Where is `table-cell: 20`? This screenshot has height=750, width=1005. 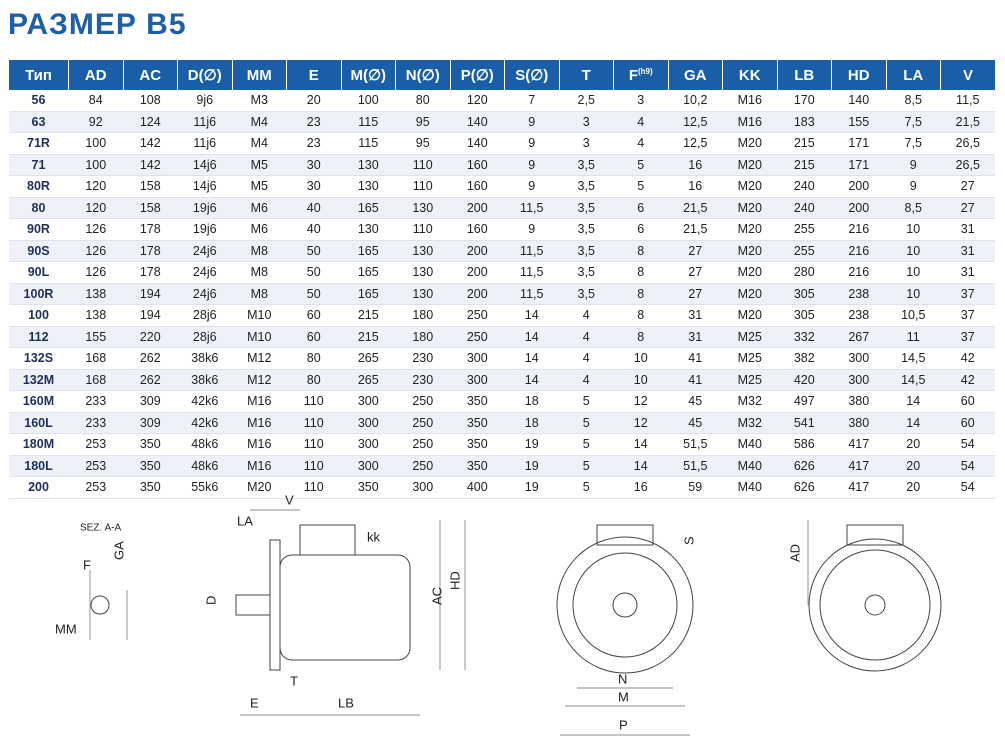
table-cell: 20 is located at coordinates (913, 487).